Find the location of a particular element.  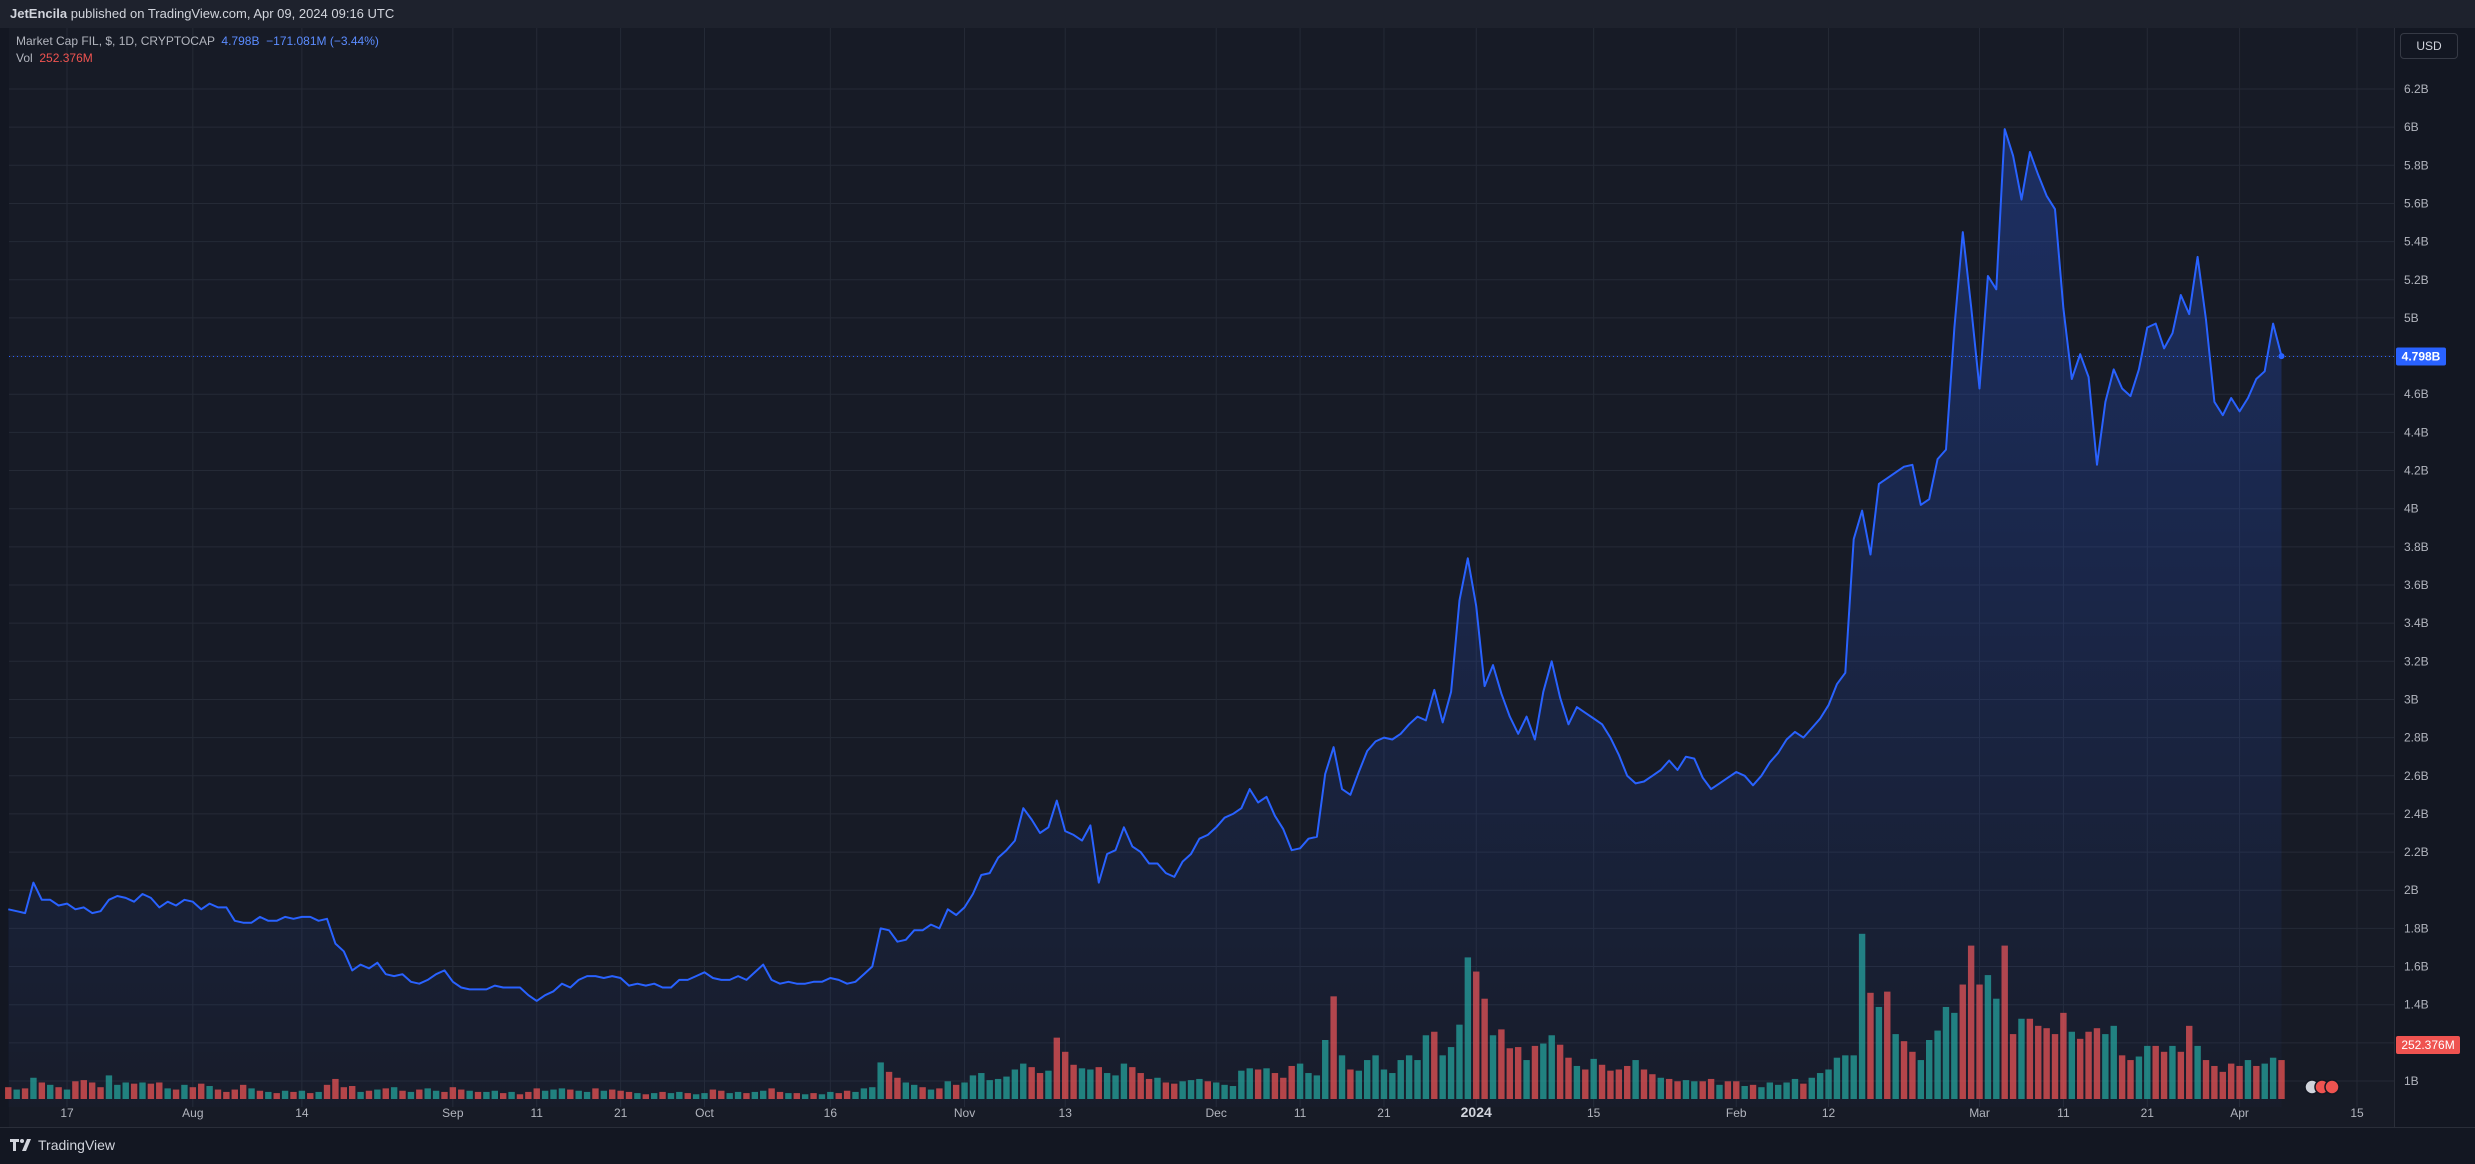

footer-bar: TradingView is located at coordinates (1237, 1145).